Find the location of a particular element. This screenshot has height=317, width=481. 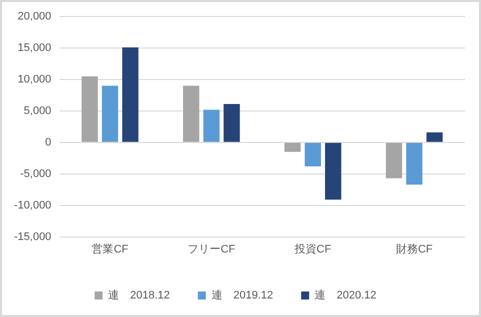

y-tick-label: 20,000 is located at coordinates (35, 16).